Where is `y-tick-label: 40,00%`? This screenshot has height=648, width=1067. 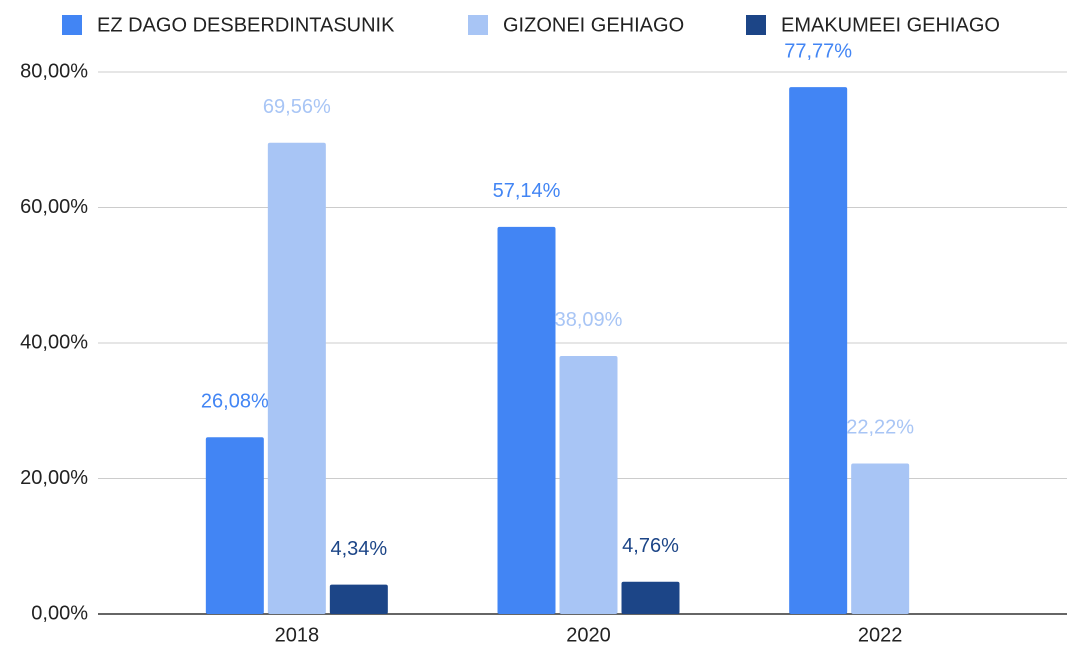 y-tick-label: 40,00% is located at coordinates (54, 342).